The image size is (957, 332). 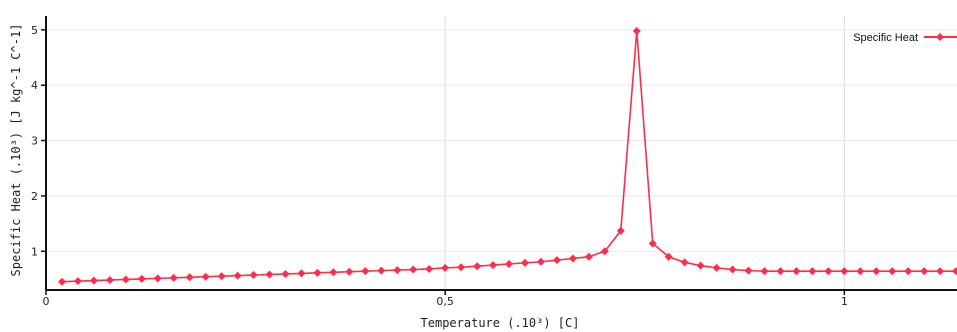 I want to click on legend: Specific Heat, so click(x=905, y=38).